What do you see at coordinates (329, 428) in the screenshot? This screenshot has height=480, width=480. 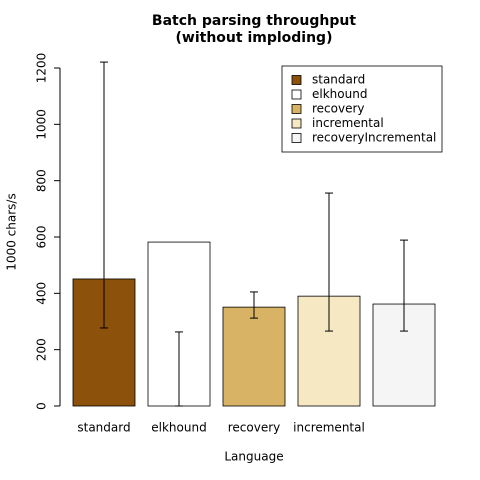 I see `x-tick-label: incremental` at bounding box center [329, 428].